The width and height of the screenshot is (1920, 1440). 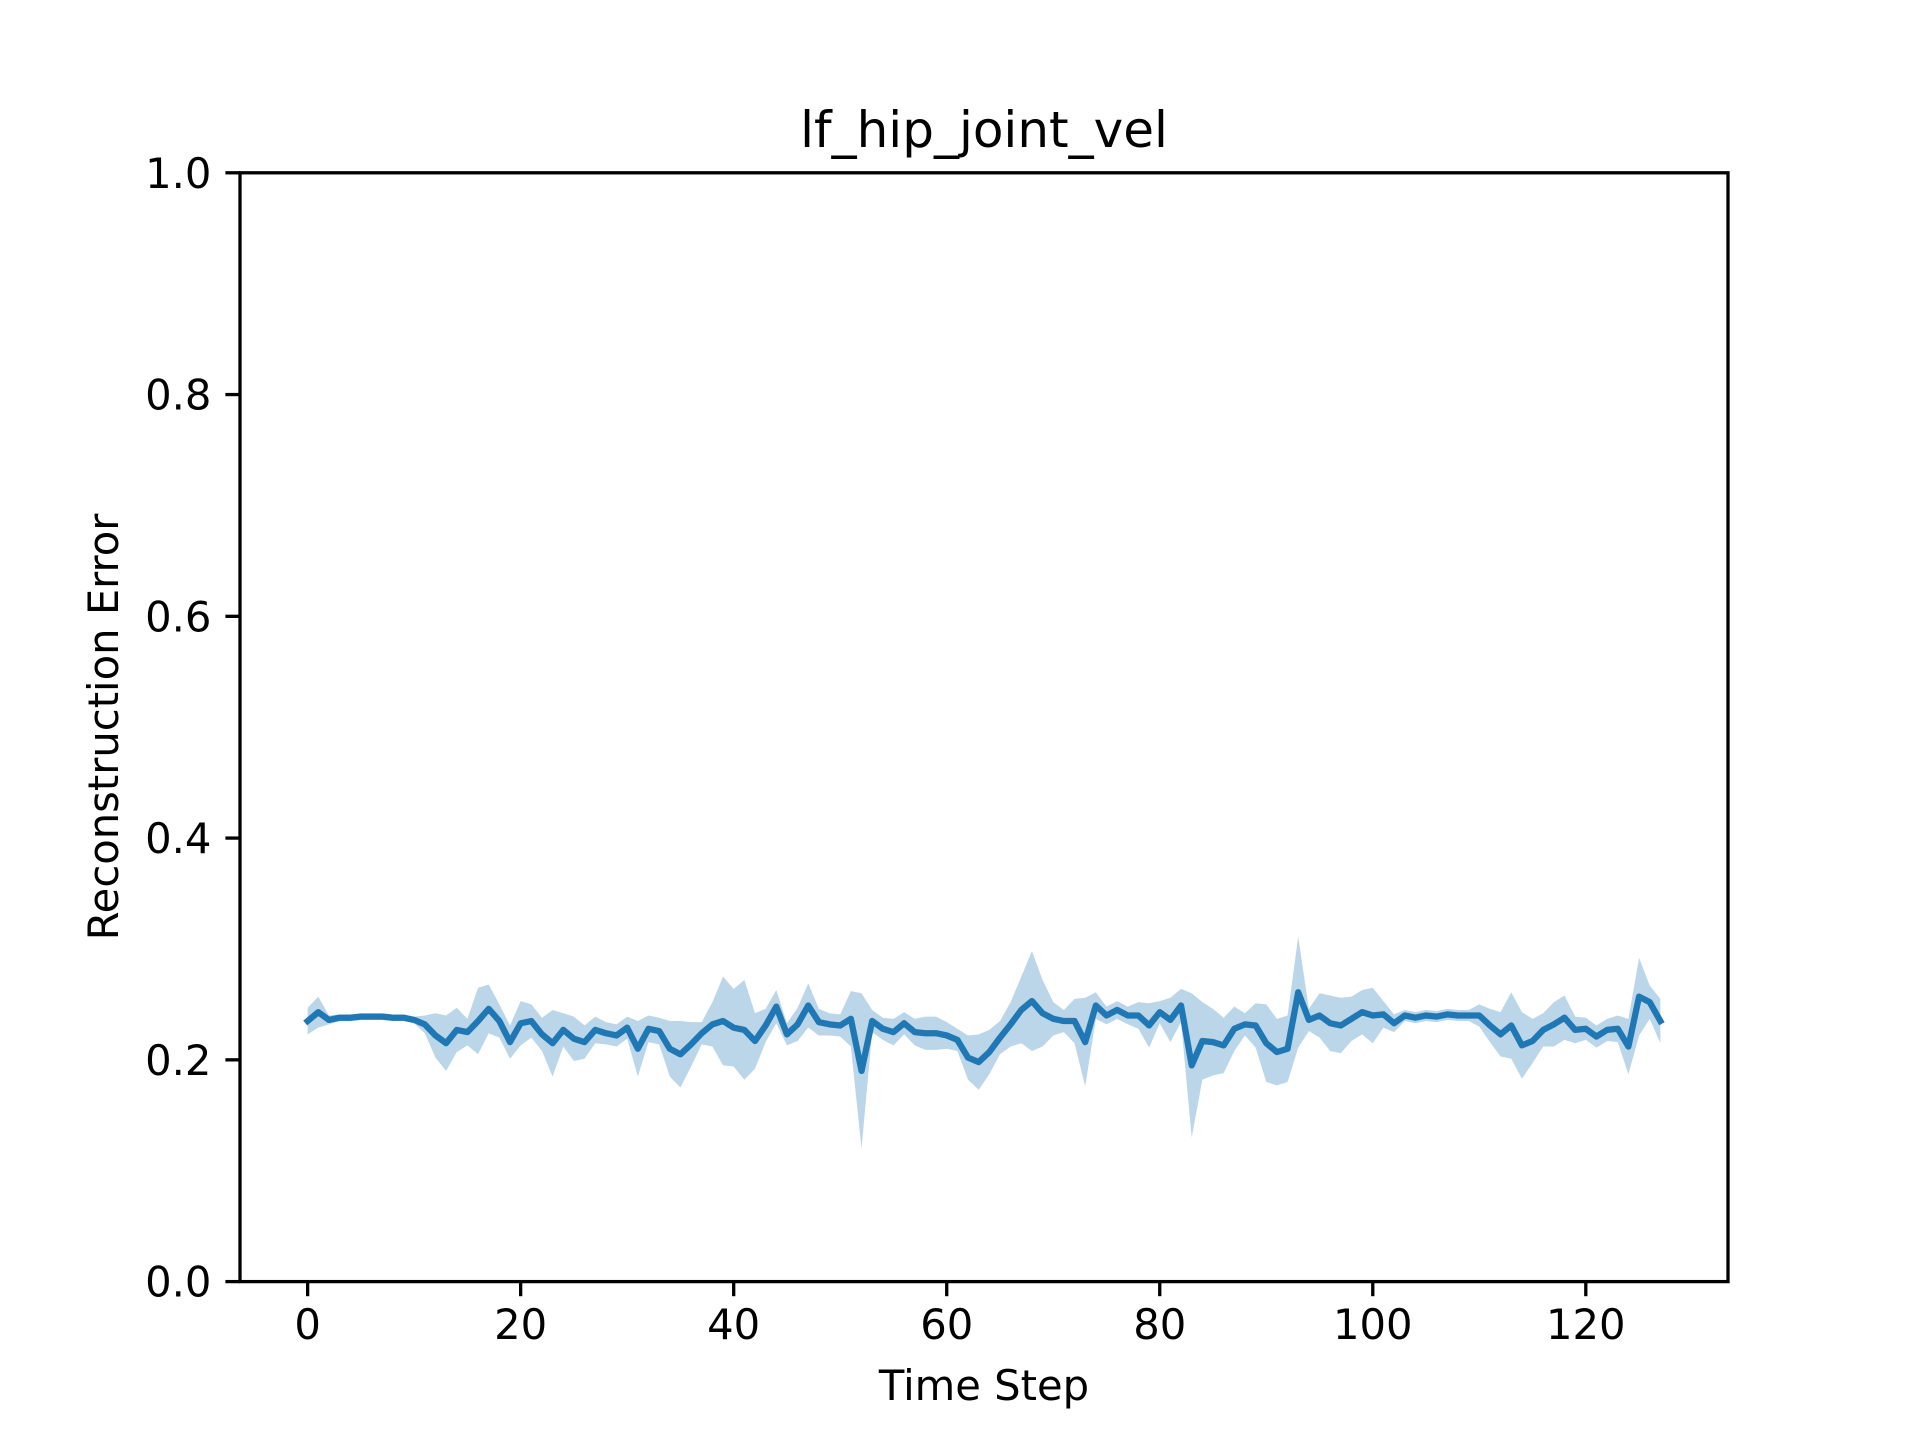 I want to click on y-tick-label: 0.2, so click(x=178, y=1060).